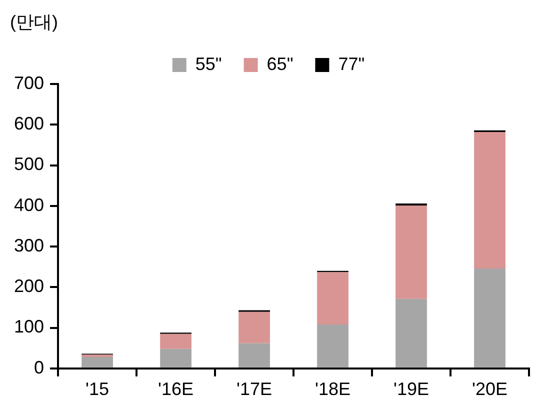  I want to click on x-tick-label: '17E, so click(254, 389).